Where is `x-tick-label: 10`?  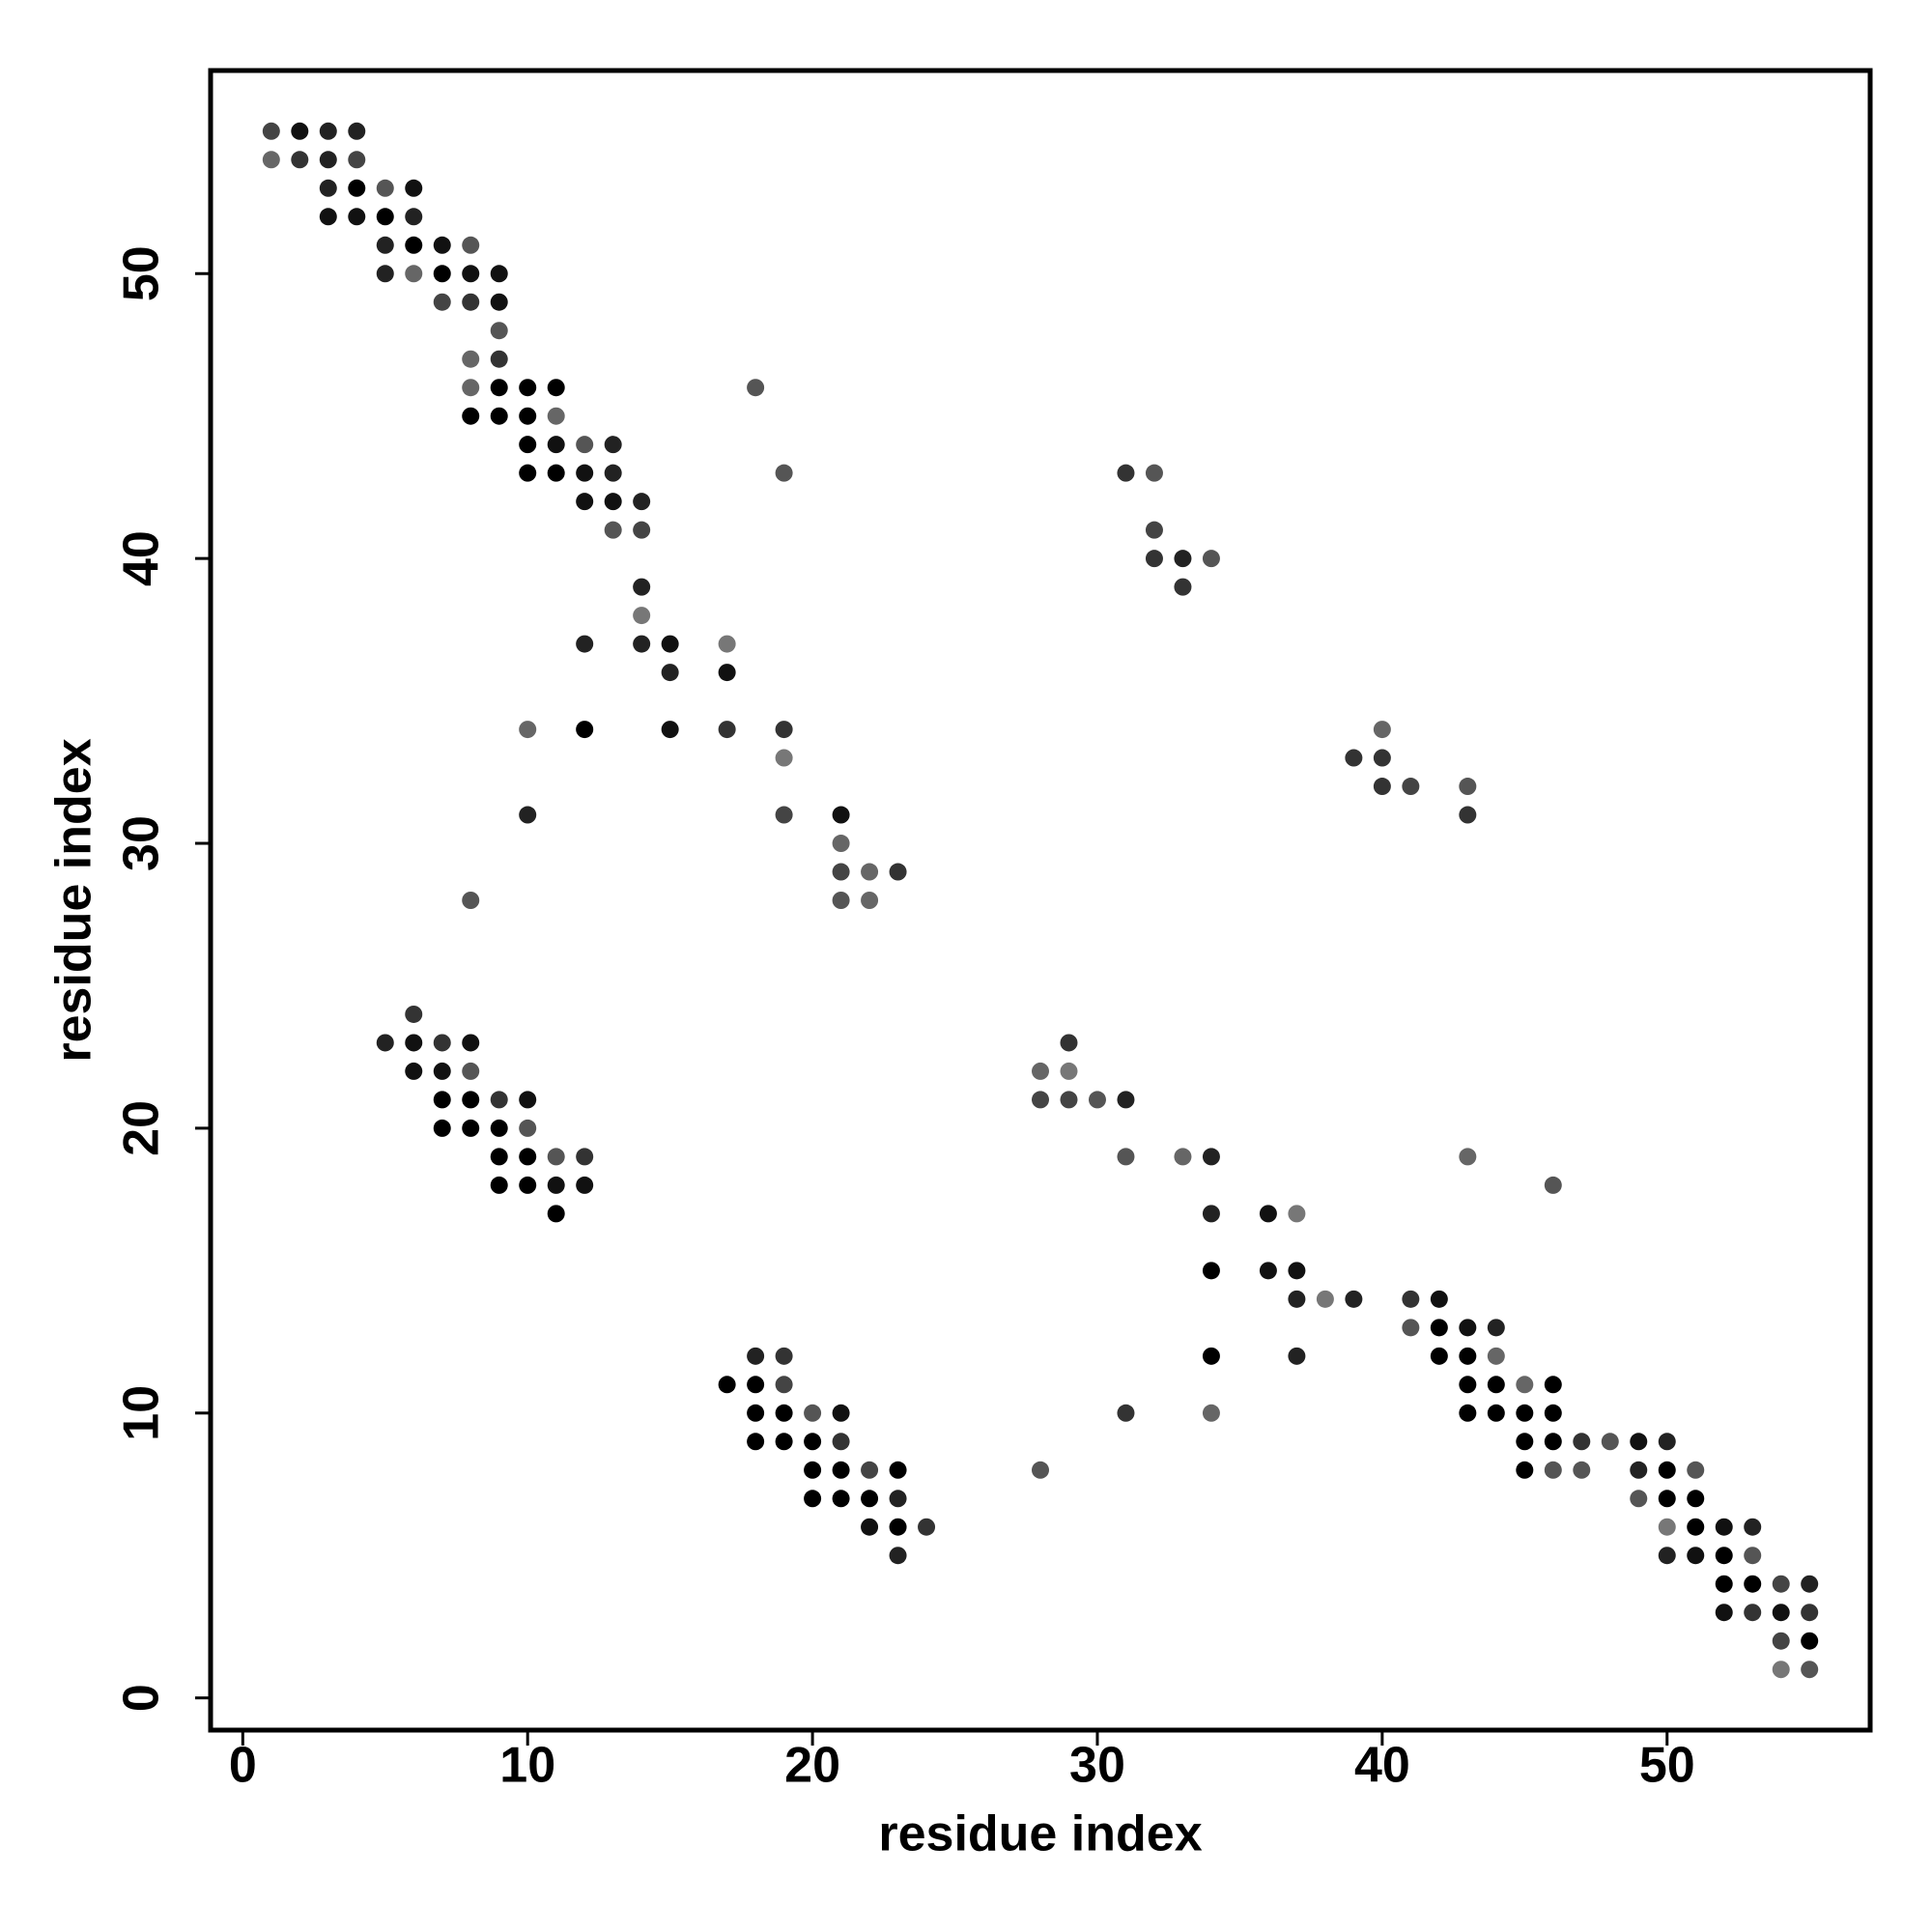
x-tick-label: 10 is located at coordinates (527, 1766).